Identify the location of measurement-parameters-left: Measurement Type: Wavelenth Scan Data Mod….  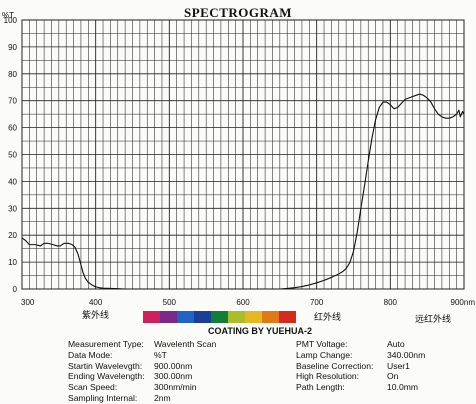
(142, 371).